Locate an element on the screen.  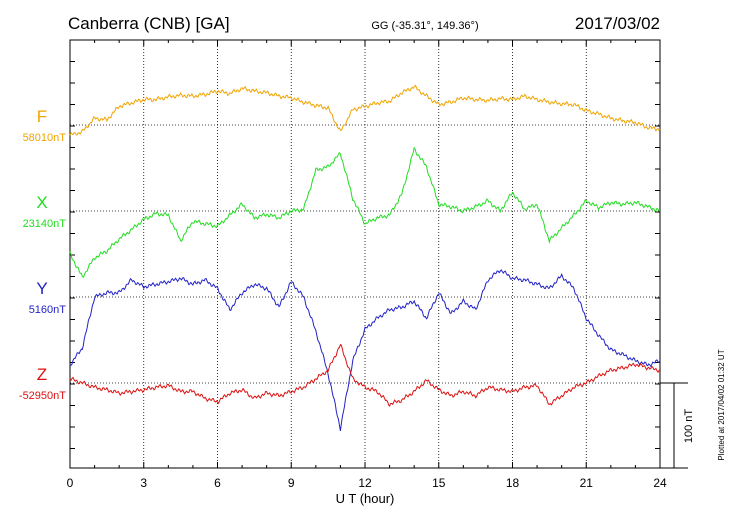
x-tick-label: 18 is located at coordinates (513, 483).